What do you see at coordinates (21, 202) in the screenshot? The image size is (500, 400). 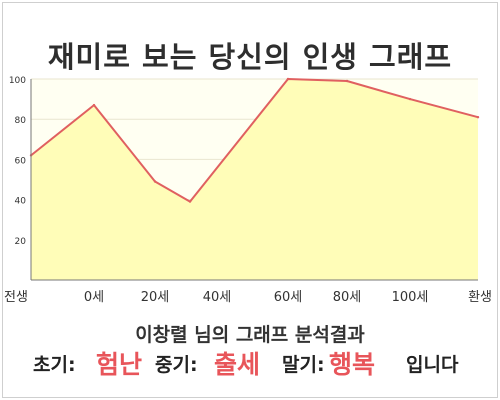 I see `y-tick-40: 40` at bounding box center [21, 202].